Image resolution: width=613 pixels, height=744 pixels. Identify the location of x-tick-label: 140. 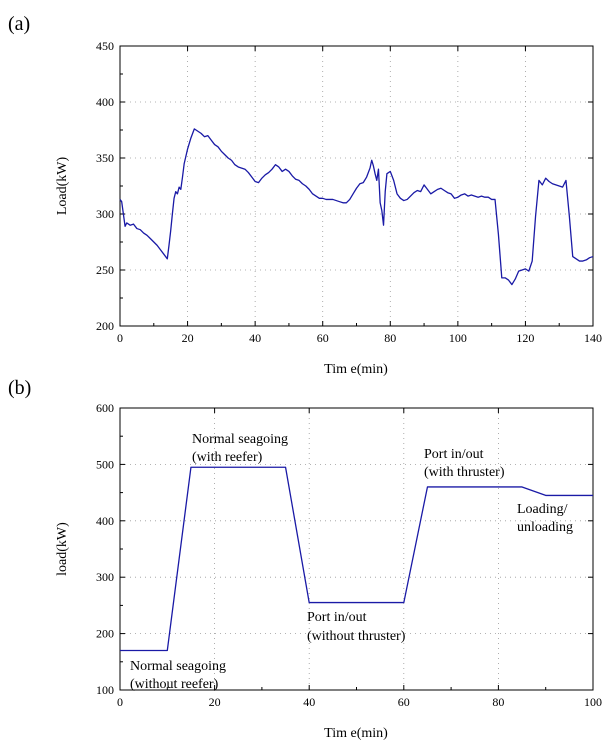
(593, 338).